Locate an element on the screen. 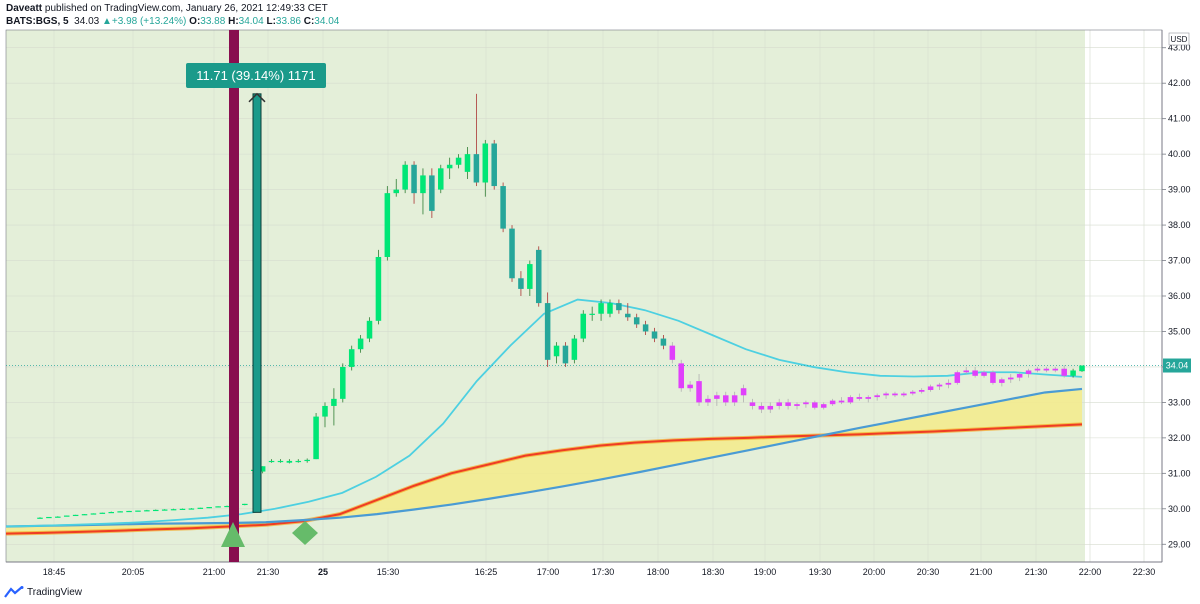  x-tick-label: 21:00 is located at coordinates (981, 572).